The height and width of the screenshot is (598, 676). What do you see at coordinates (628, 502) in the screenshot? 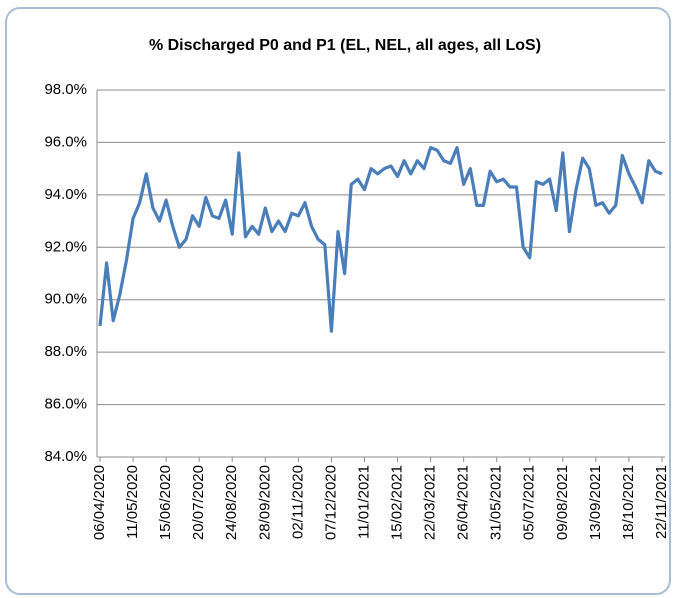
I see `x-tick-label: 18/10/2021` at bounding box center [628, 502].